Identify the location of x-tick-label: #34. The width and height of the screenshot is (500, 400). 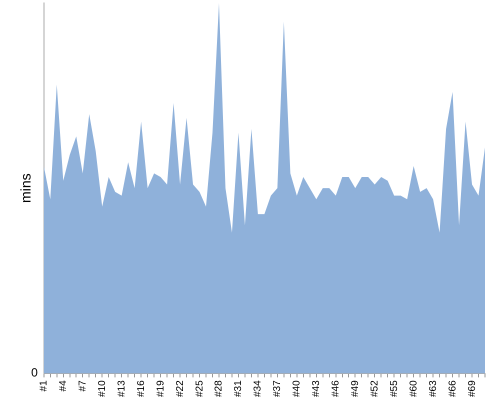
(258, 389).